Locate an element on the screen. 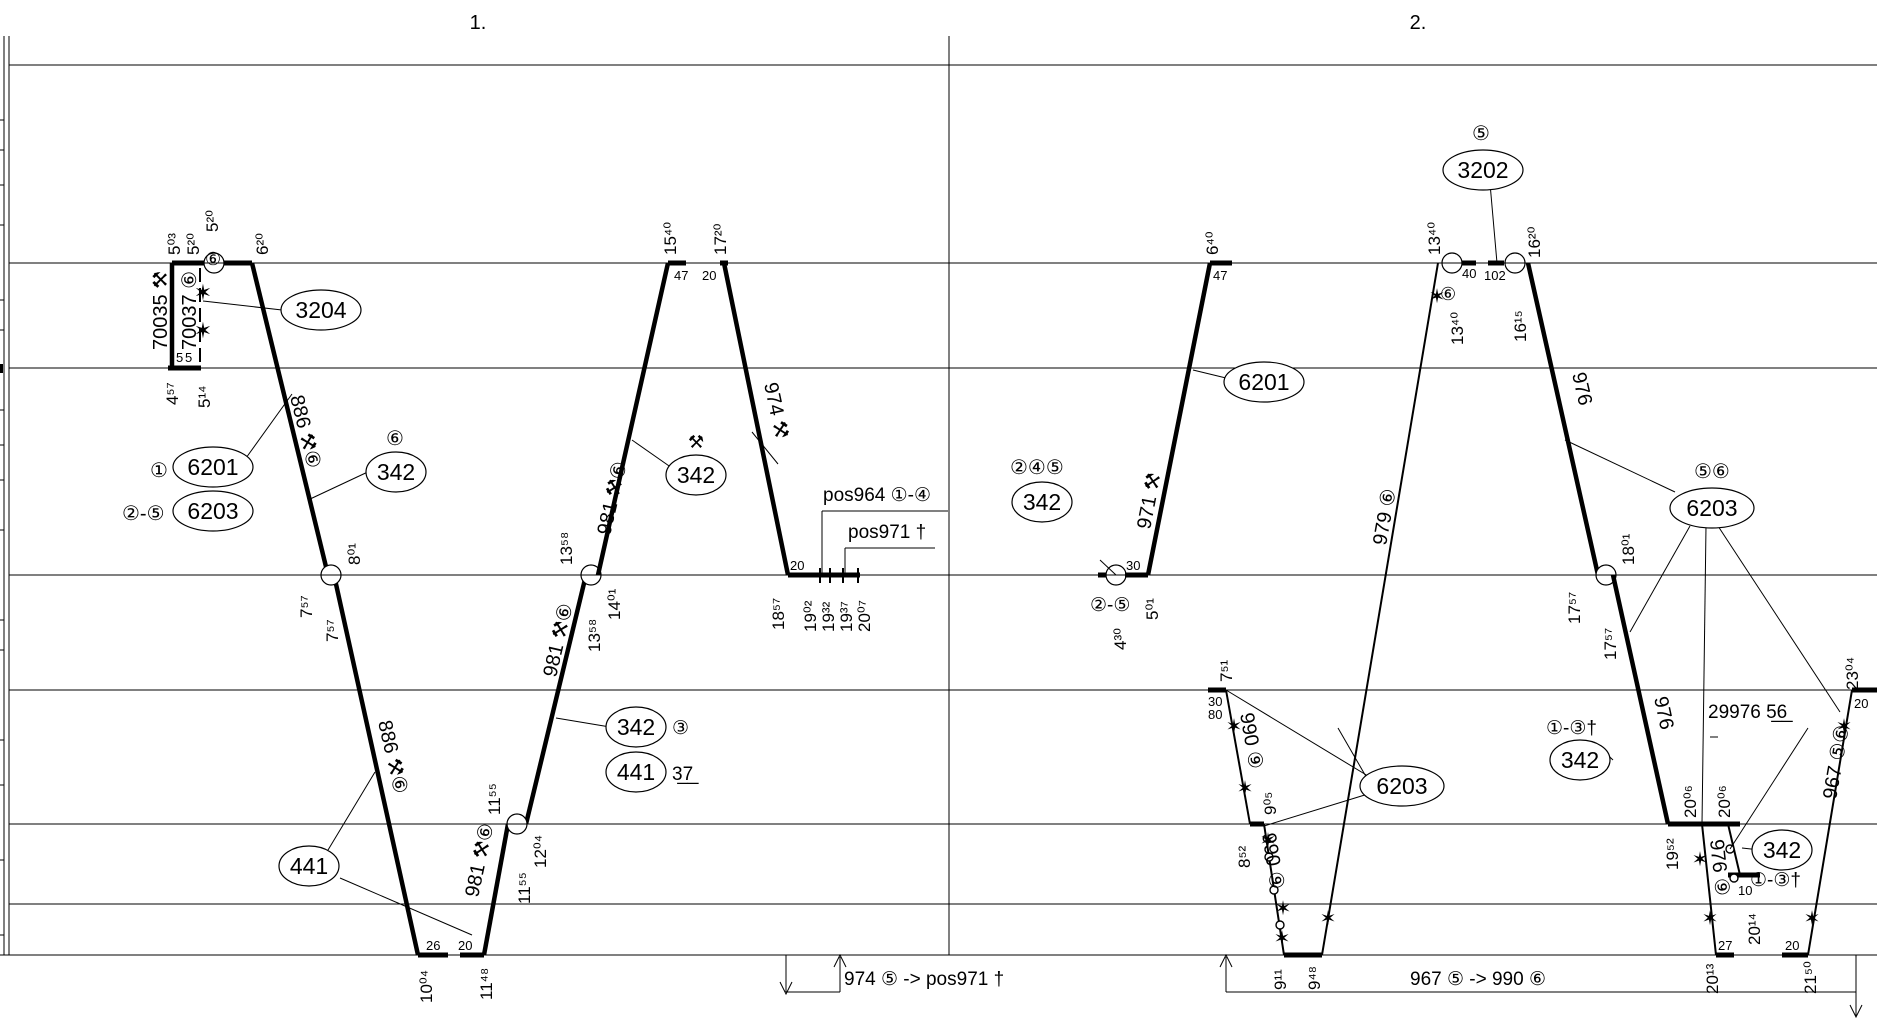  svg-text: 70037 ⑥ is located at coordinates (190, 310).